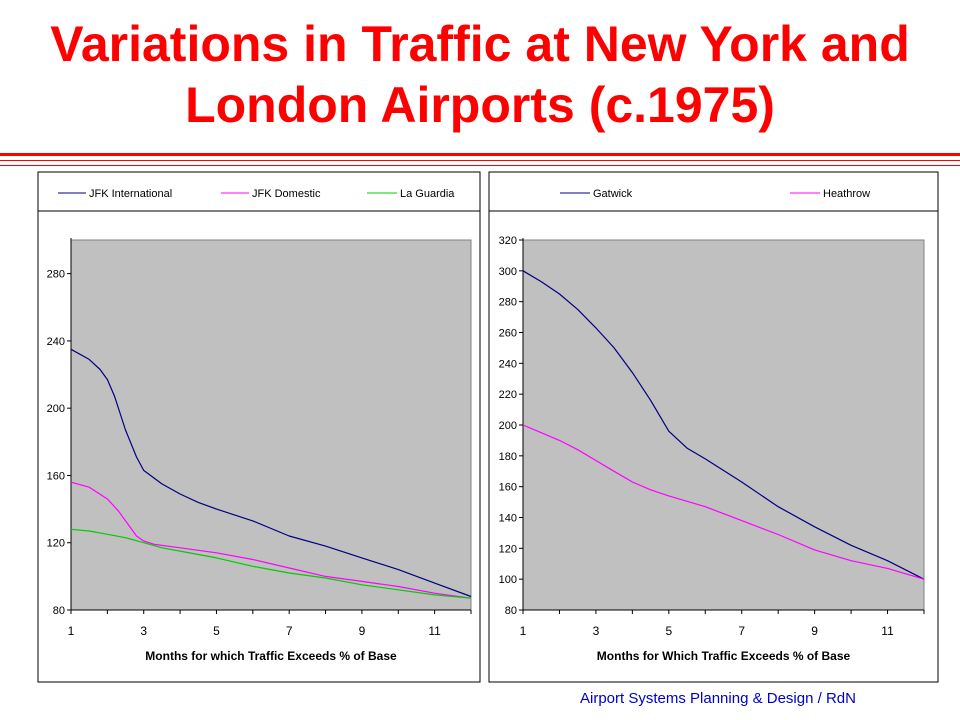 The height and width of the screenshot is (720, 960). Describe the element at coordinates (286, 194) in the screenshot. I see `legend-label: JFK Domestic` at that location.